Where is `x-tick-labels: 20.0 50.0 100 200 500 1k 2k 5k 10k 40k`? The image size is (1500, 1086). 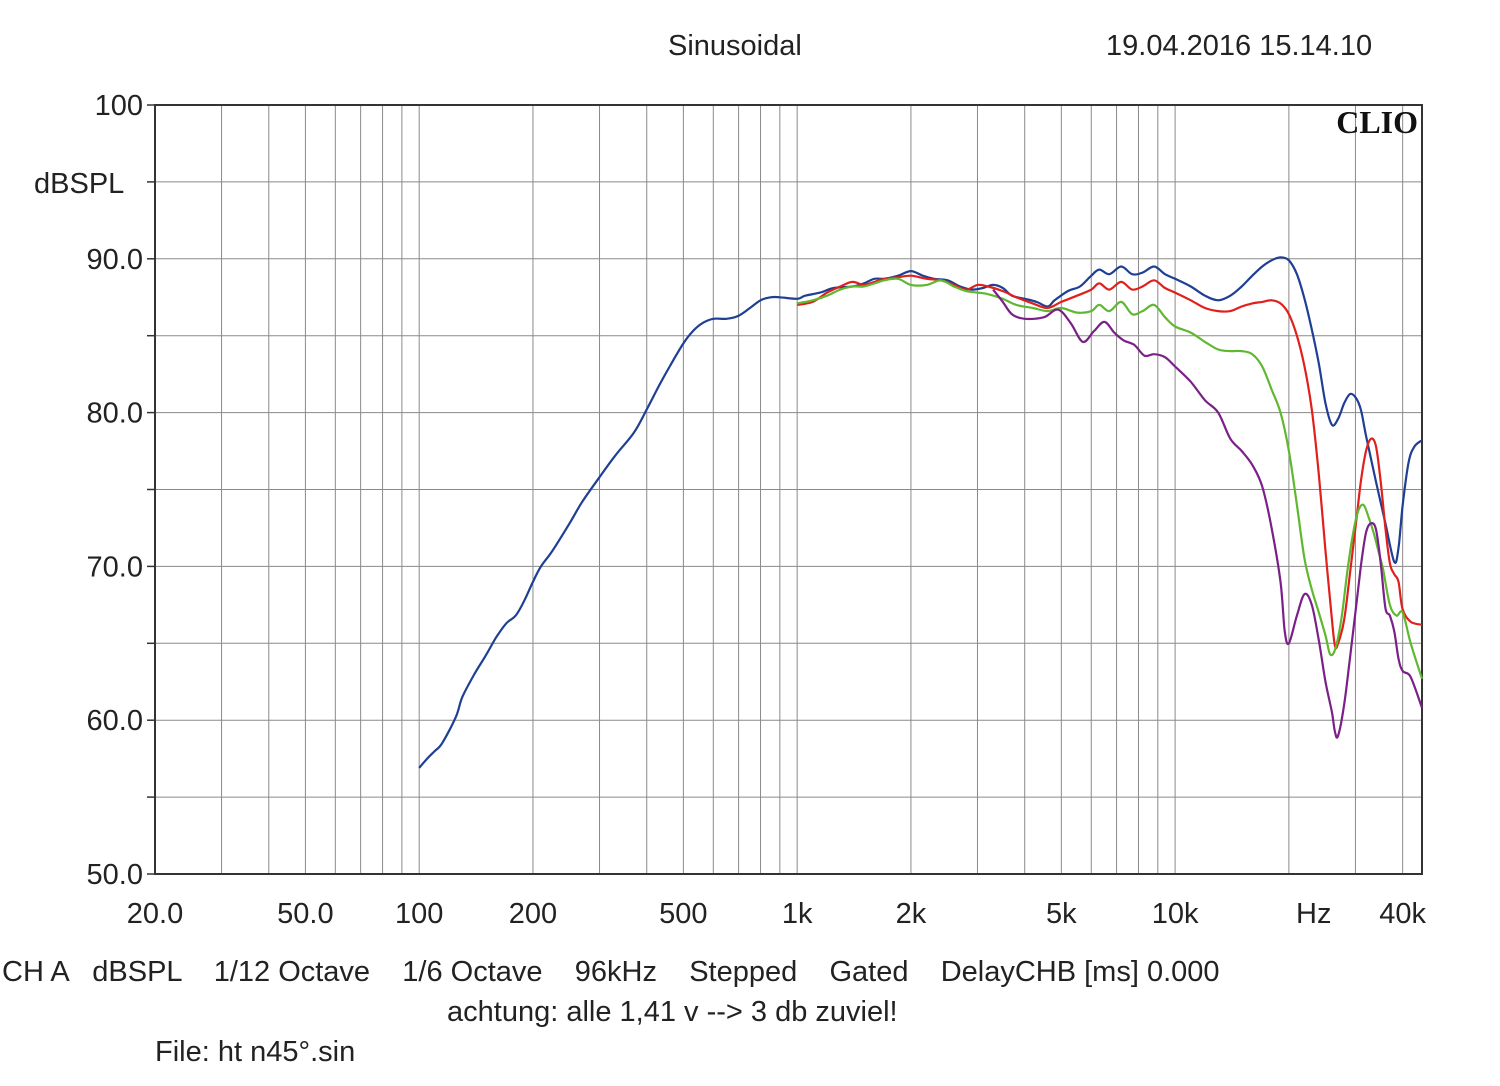 x-tick-labels: 20.0 50.0 100 200 500 1k 2k 5k 10k 40k is located at coordinates (777, 914).